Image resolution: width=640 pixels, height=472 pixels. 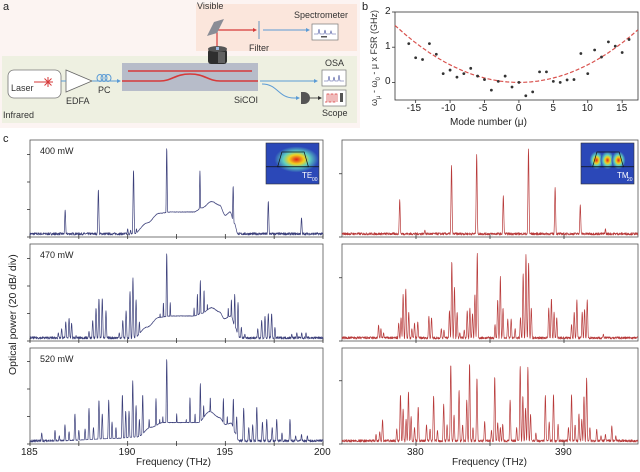 I want to click on polarization-controller-icon, so click(x=104, y=78).